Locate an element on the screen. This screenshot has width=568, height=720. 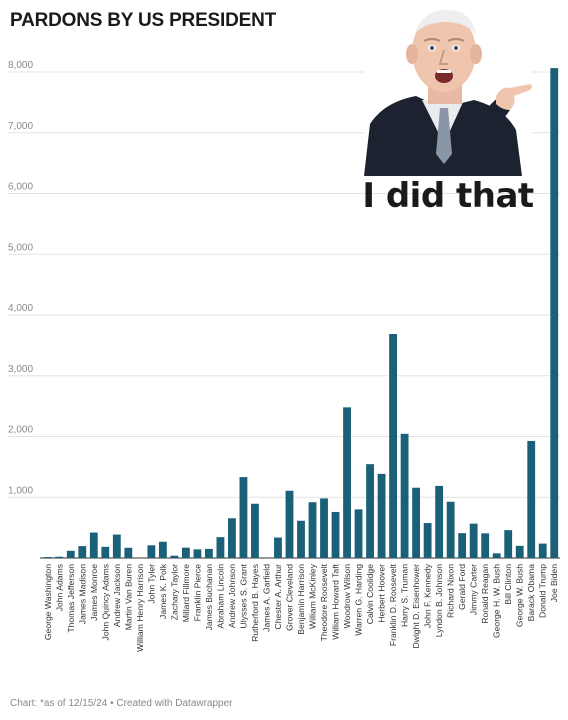
x-tick-label: Ulysses S. Grant is located at coordinates (243, 595).